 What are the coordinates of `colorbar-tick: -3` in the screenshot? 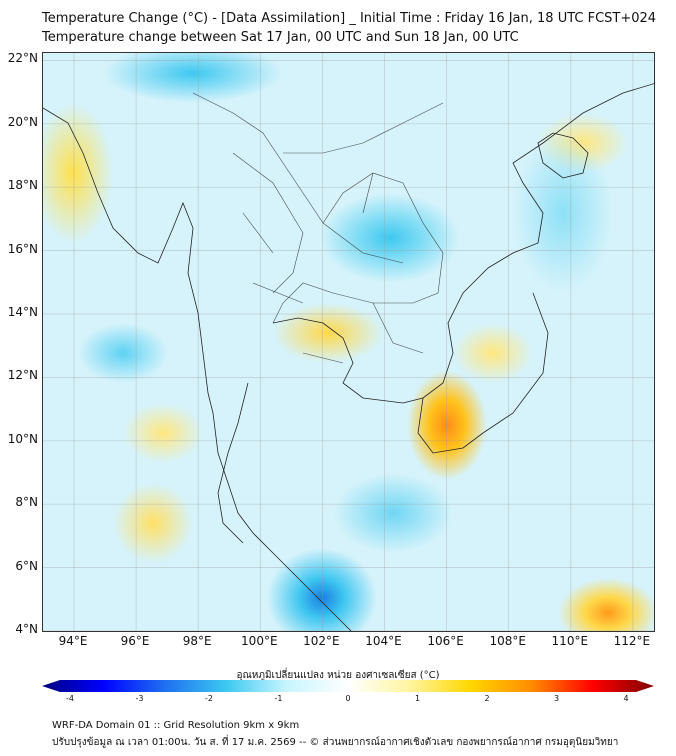 It's located at (139, 698).